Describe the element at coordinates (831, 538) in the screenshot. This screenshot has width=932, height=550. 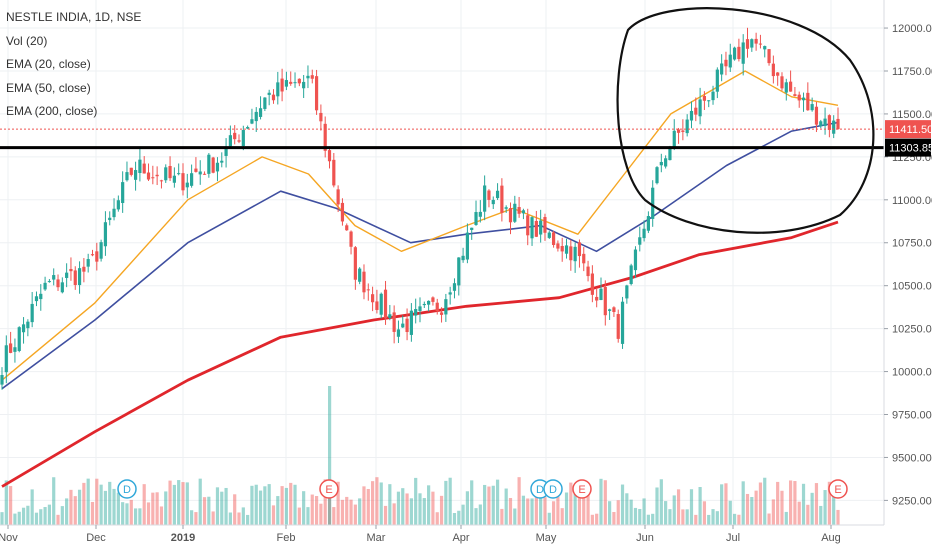
I see `time-tick-label: Aug` at that location.